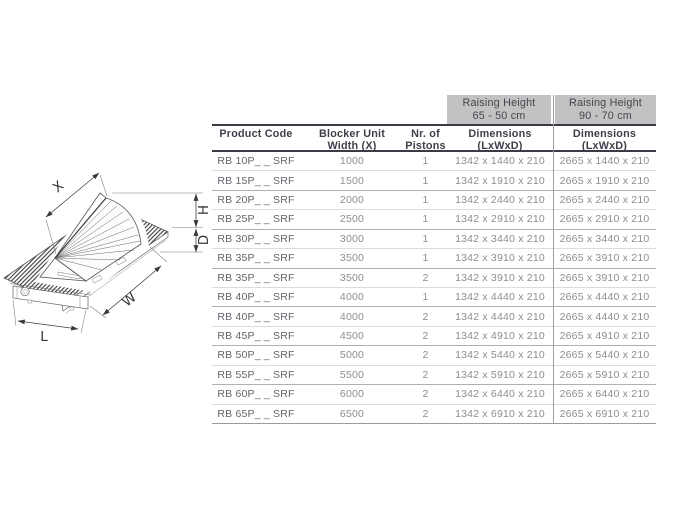  I want to click on product-code-cell: RB 55P_ _ SRF, so click(256, 374).